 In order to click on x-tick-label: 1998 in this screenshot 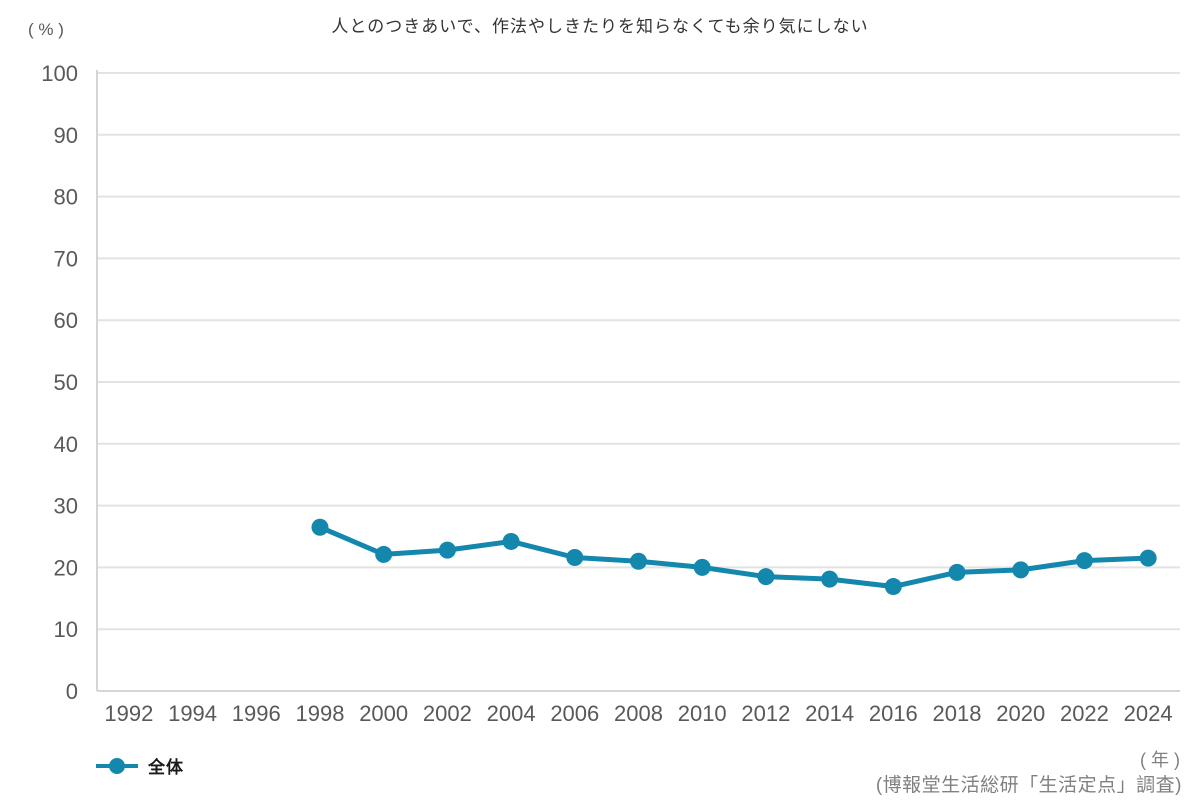, I will do `click(319, 713)`.